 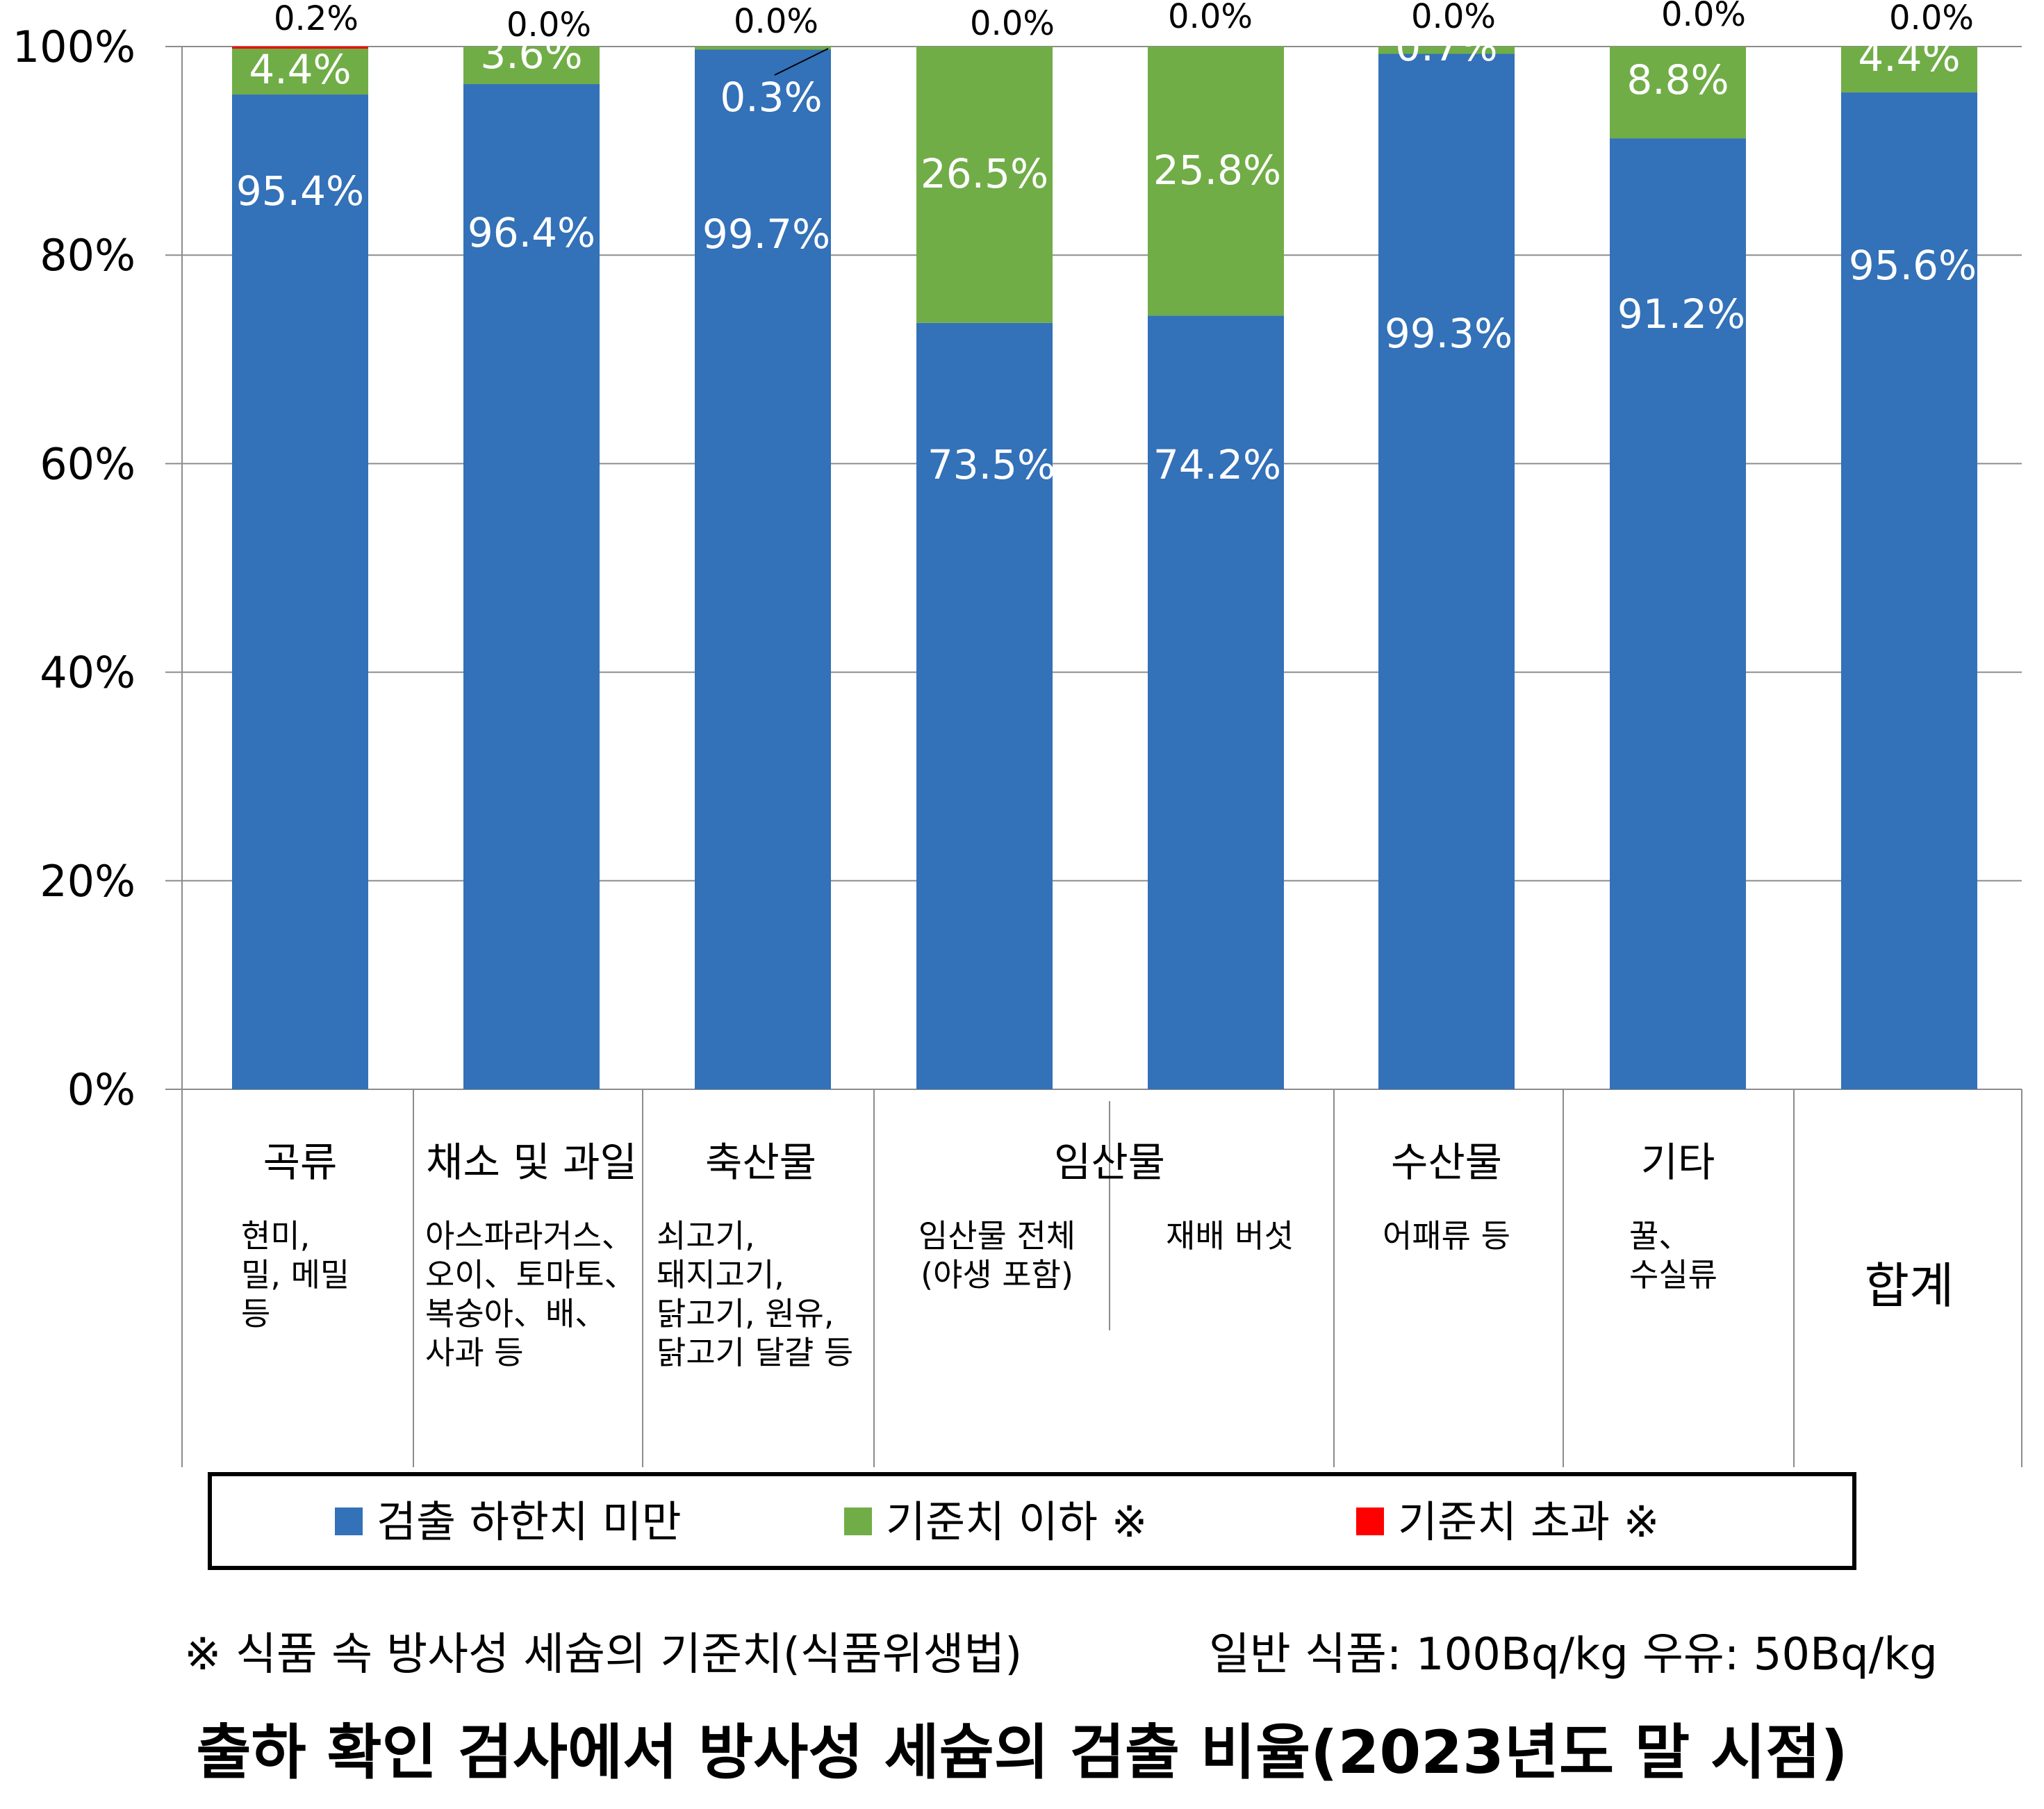 What do you see at coordinates (1017, 1521) in the screenshot?
I see `legend-label: 기준치 이하 ※` at bounding box center [1017, 1521].